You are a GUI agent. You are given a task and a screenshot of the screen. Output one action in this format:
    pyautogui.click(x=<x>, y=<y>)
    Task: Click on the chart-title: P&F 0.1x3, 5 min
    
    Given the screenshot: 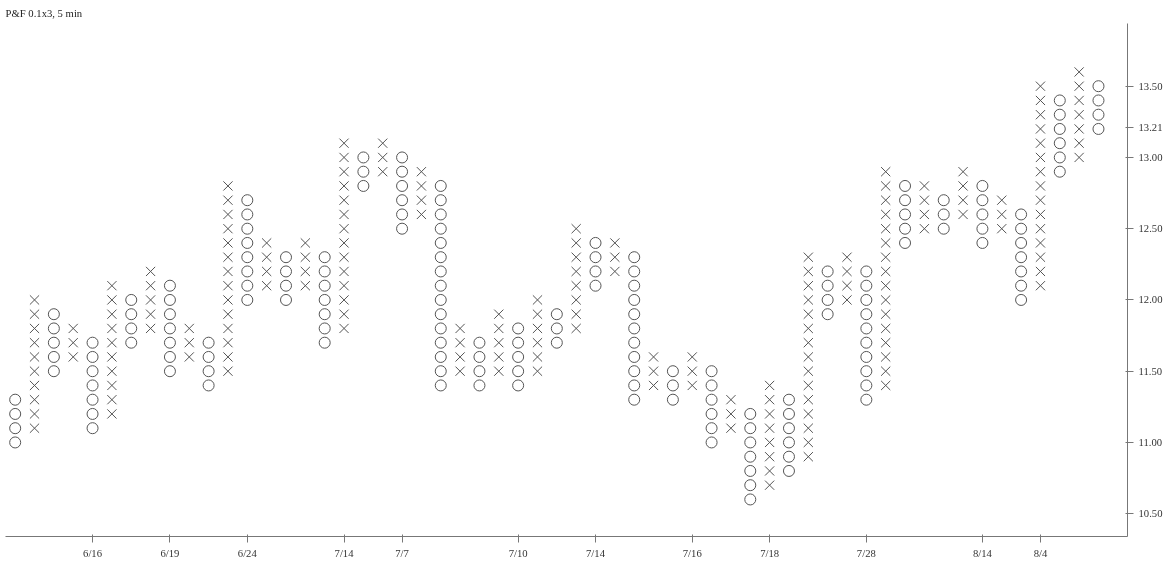 What is the action you would take?
    pyautogui.click(x=44, y=13)
    